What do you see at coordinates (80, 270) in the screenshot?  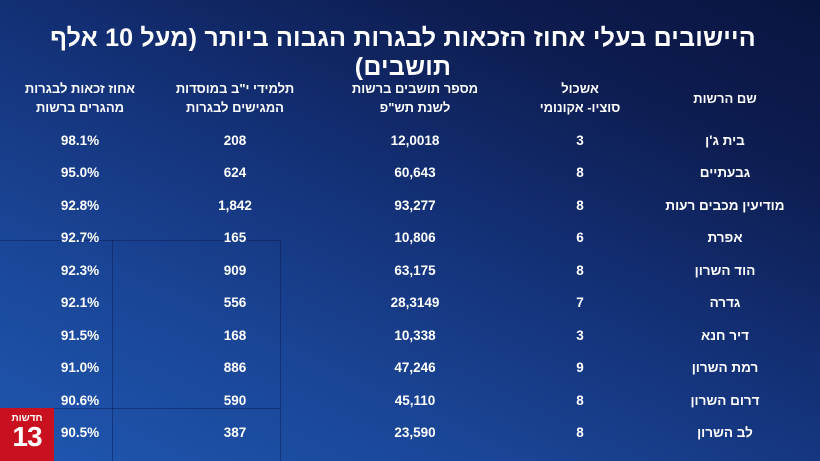 I see `cell-eligibility: 92.3%` at bounding box center [80, 270].